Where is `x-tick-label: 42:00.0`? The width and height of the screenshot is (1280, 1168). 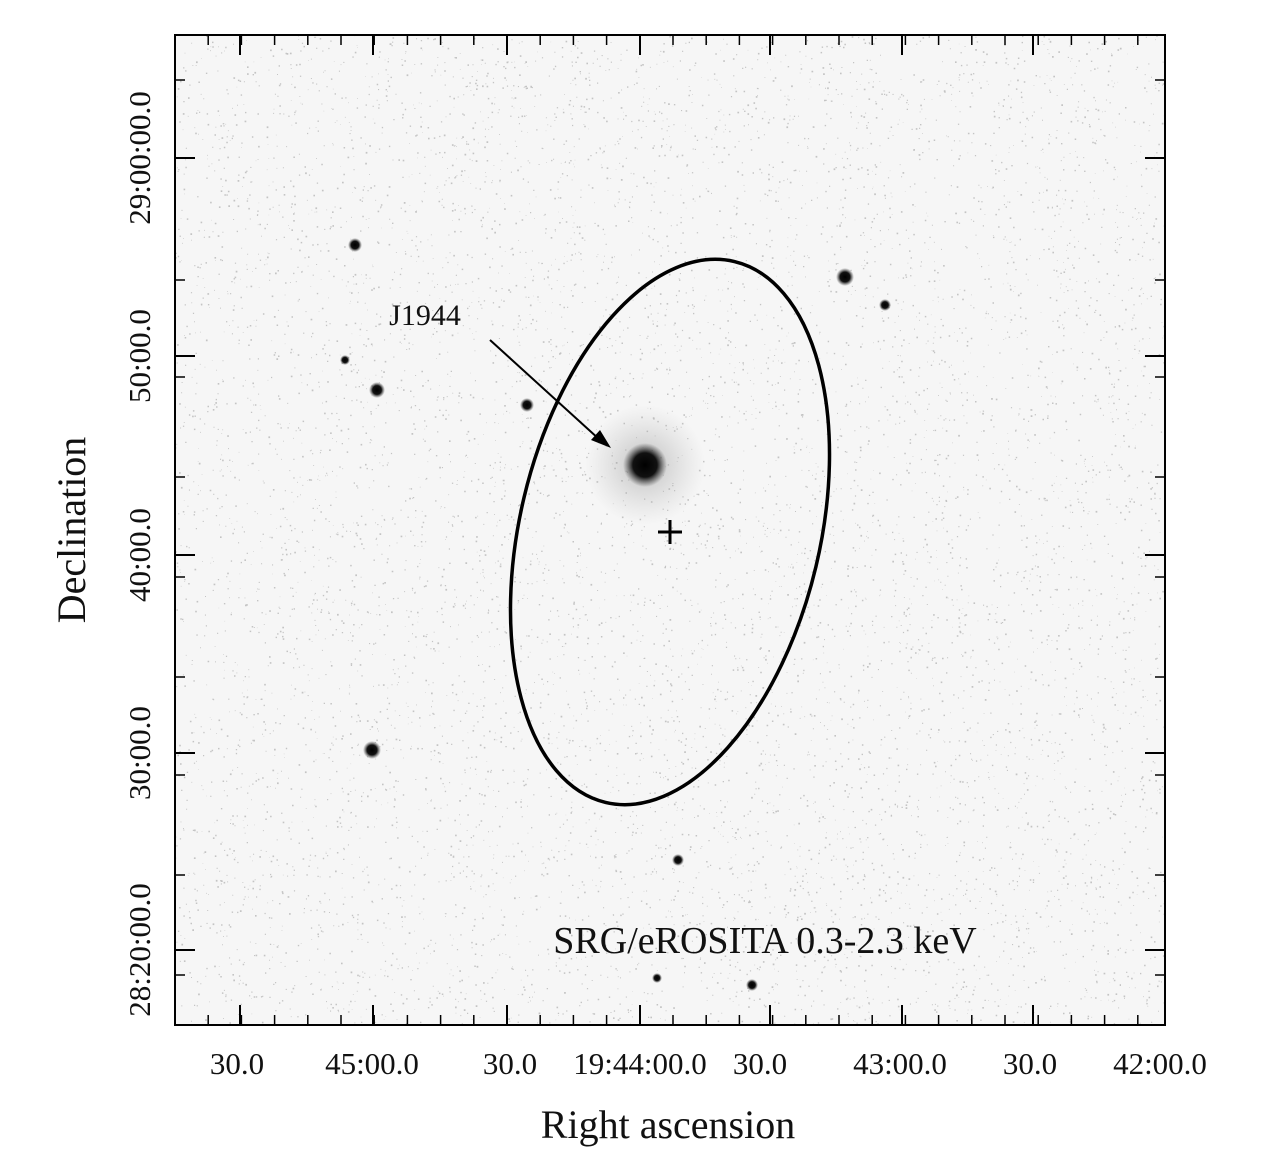
x-tick-label: 42:00.0 is located at coordinates (1160, 1063).